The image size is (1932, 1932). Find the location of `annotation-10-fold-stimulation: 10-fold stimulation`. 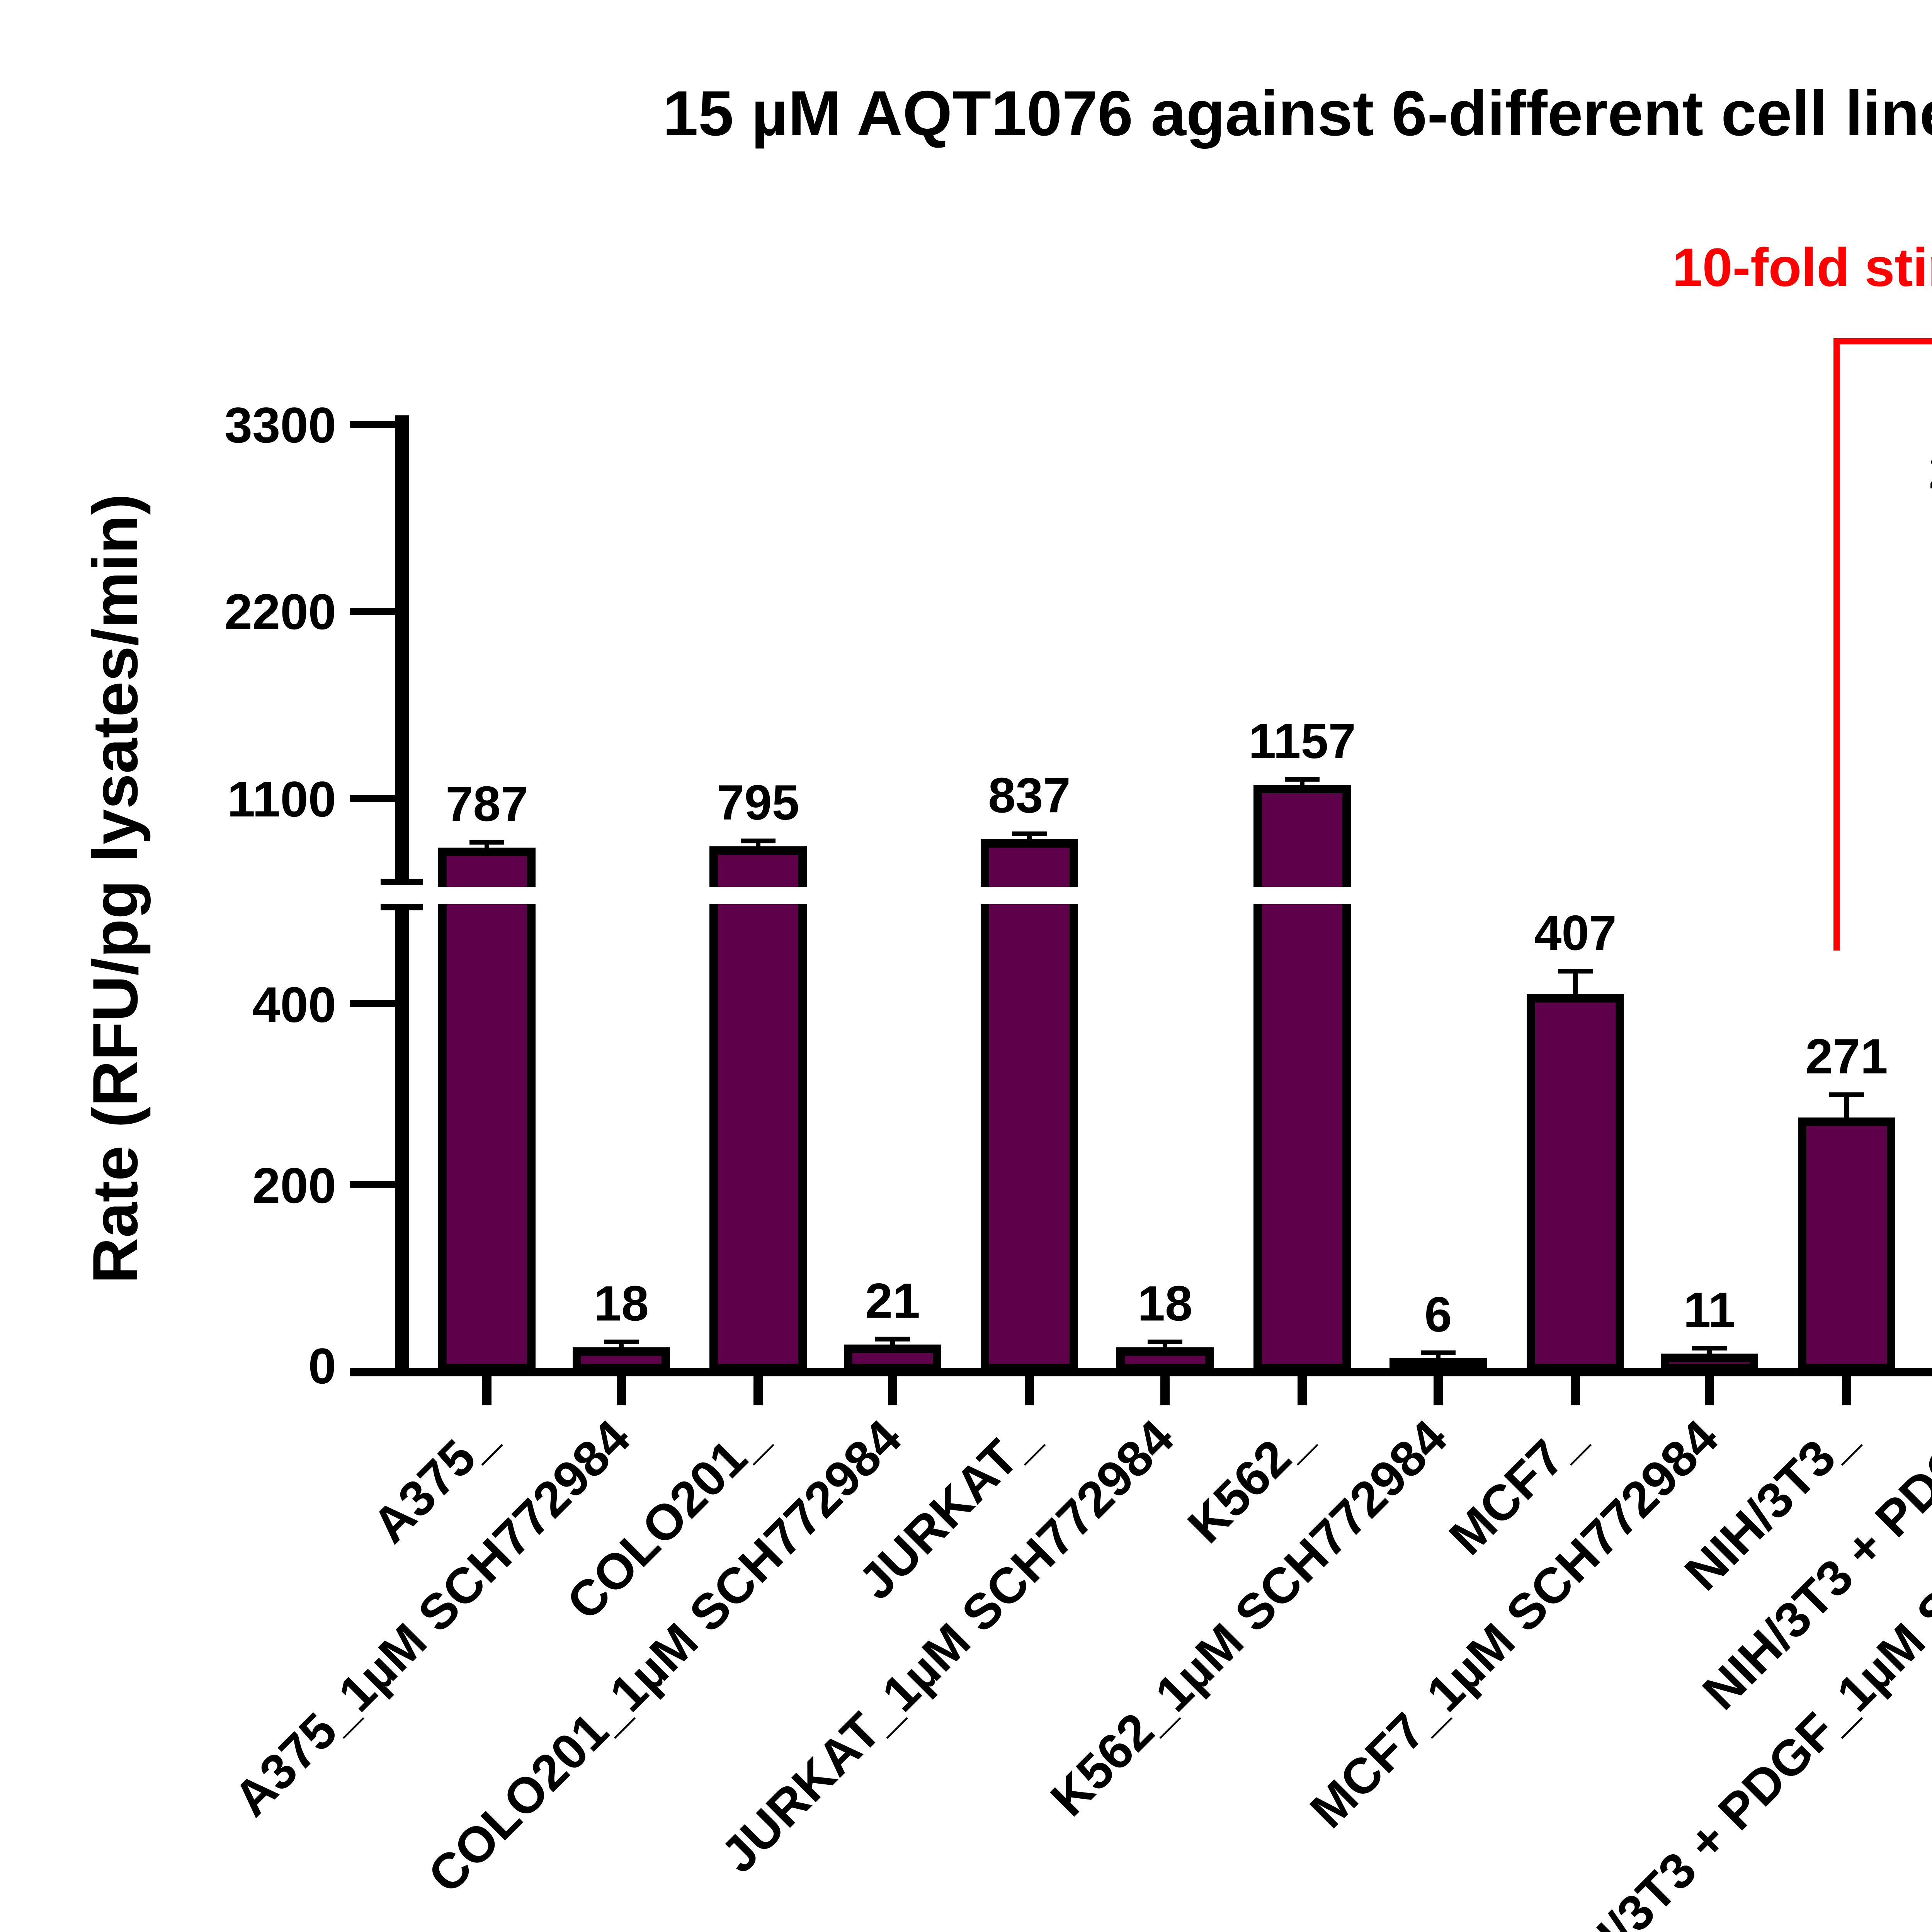

annotation-10-fold-stimulation: 10-fold stimulation is located at coordinates (1802, 268).